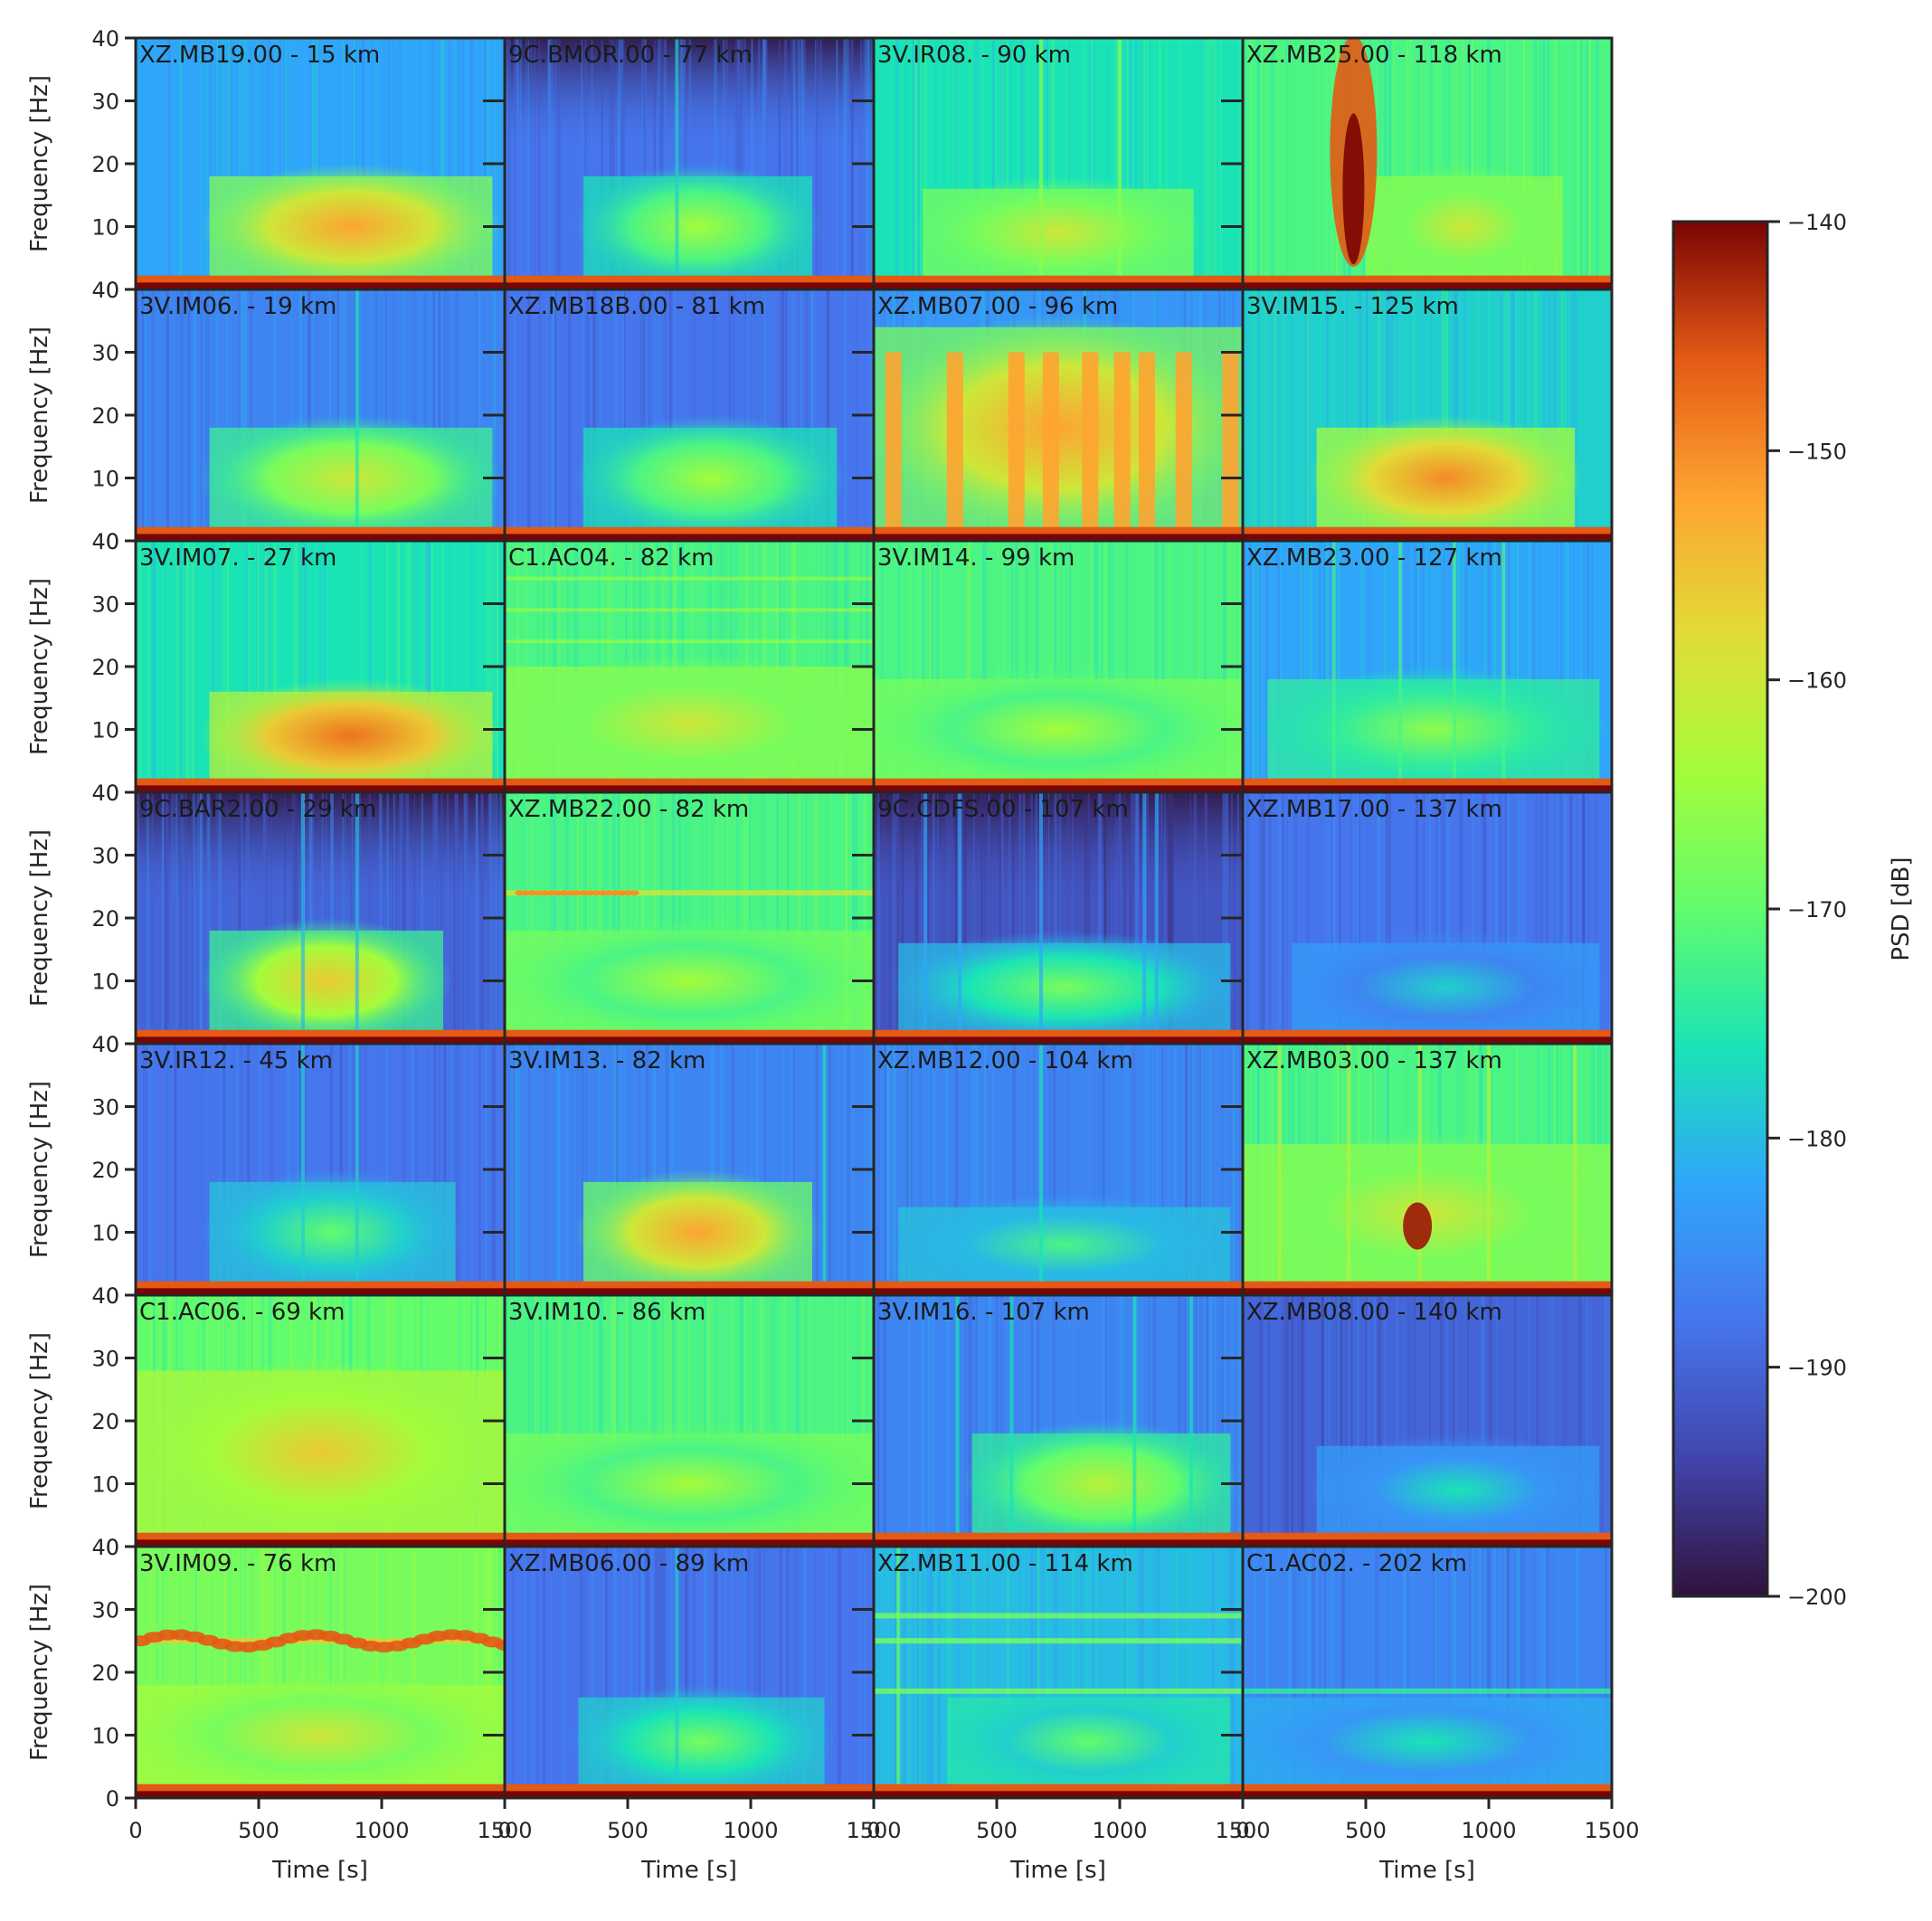 This screenshot has height=1921, width=1932. I want to click on station-label: 9C.BMOR.00 - 77 km, so click(631, 55).